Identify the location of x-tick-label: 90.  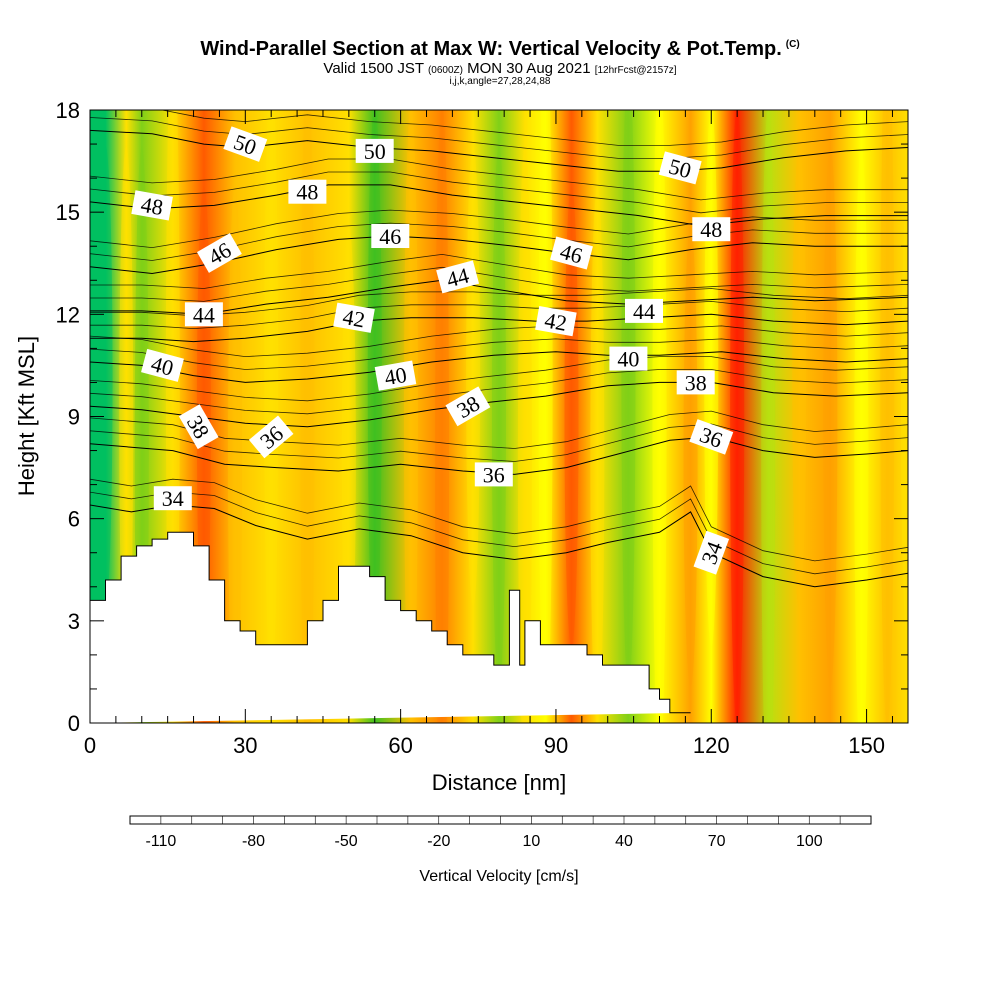
(556, 745).